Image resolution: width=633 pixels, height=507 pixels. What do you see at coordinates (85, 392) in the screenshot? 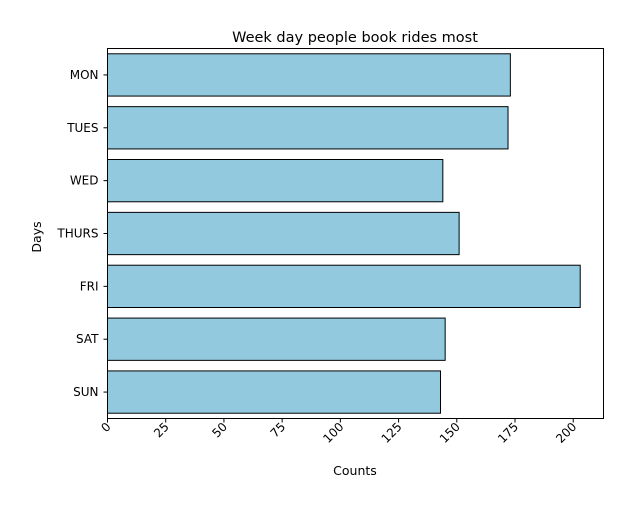
I see `y-tick-label: SUN` at bounding box center [85, 392].